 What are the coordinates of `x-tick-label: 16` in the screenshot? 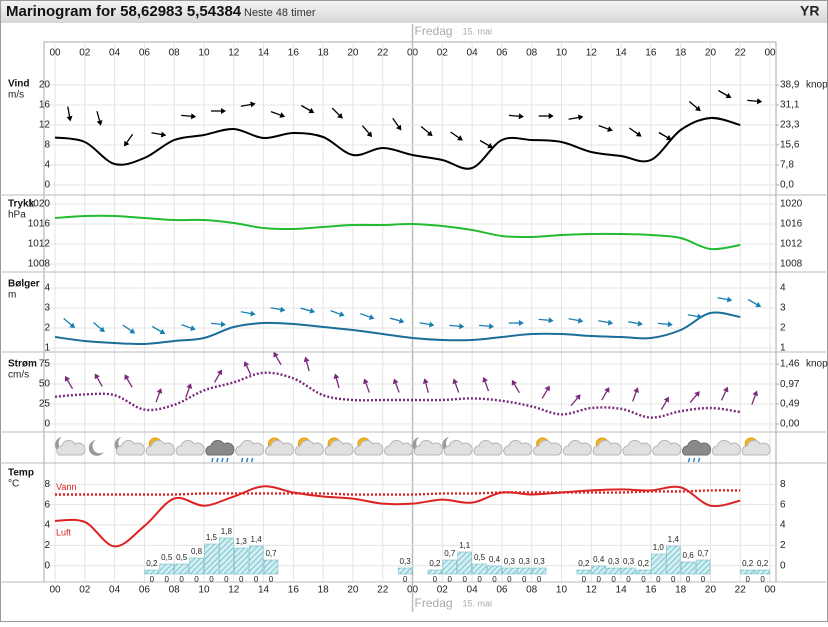 It's located at (294, 53).